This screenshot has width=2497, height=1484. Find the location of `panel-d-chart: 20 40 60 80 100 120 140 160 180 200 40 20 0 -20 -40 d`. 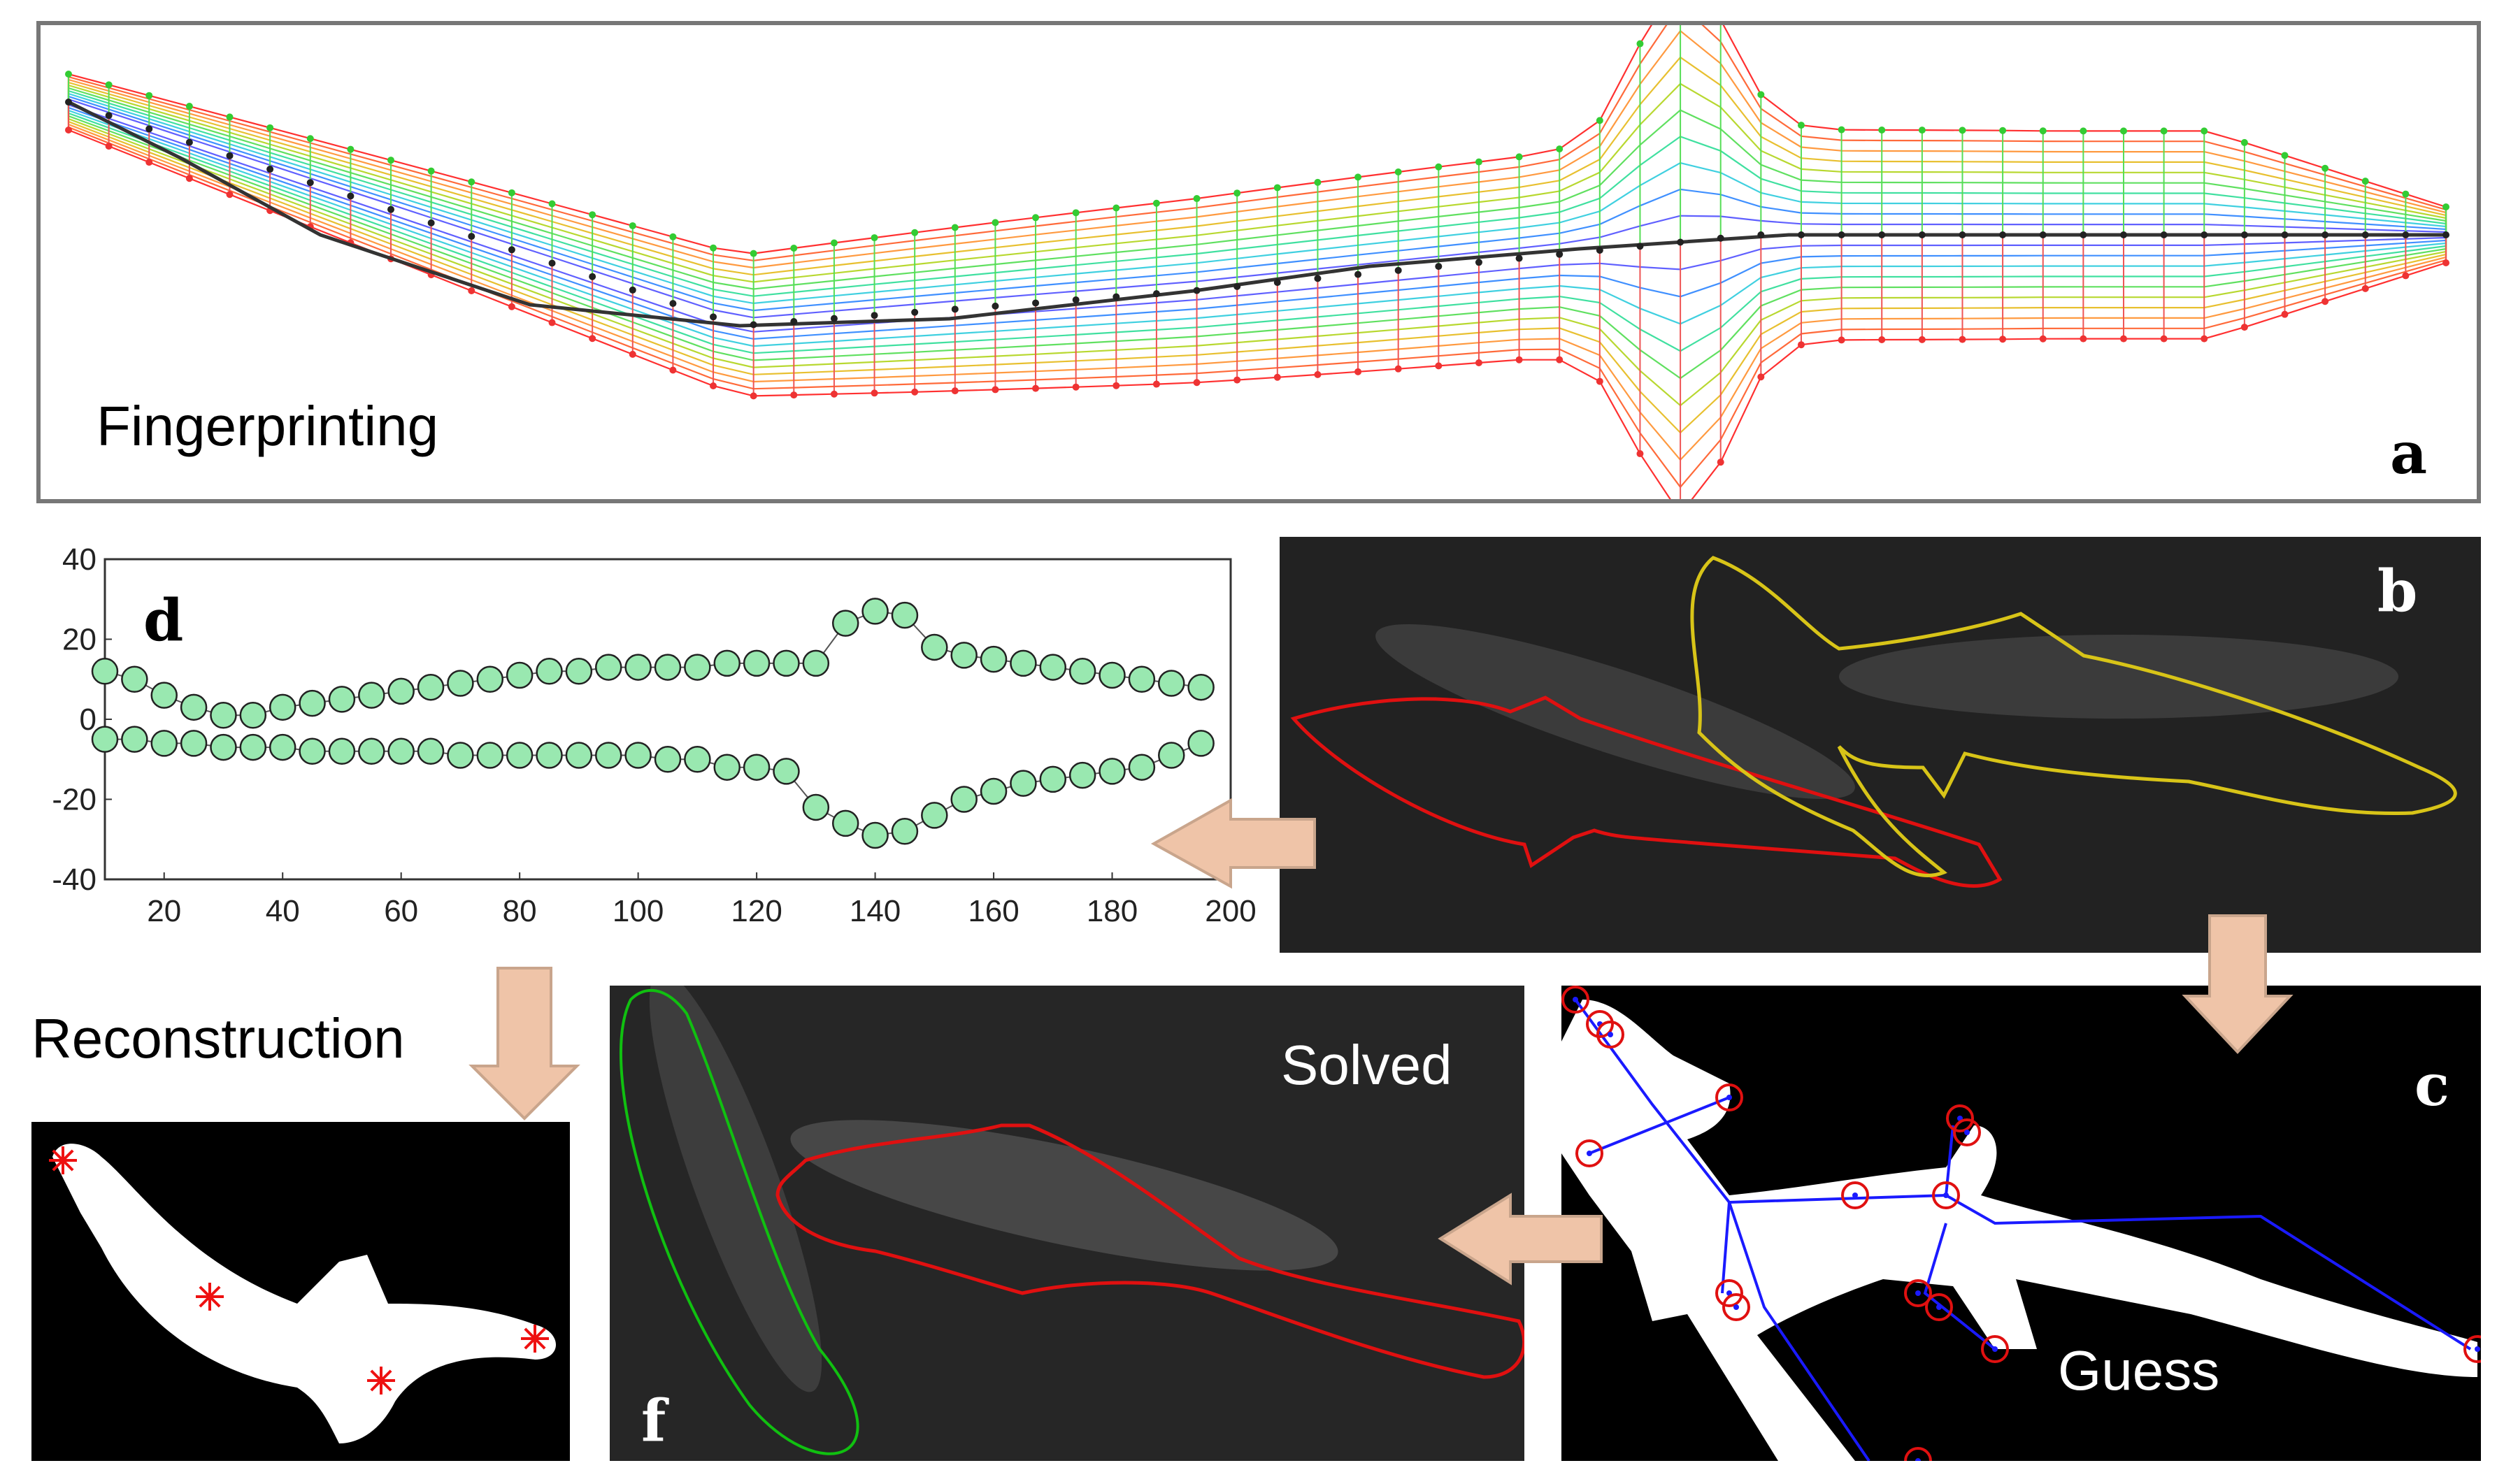

panel-d-chart: 20 40 60 80 100 120 140 160 180 200 40 20 0 -20 -40 d is located at coordinates (643, 734).